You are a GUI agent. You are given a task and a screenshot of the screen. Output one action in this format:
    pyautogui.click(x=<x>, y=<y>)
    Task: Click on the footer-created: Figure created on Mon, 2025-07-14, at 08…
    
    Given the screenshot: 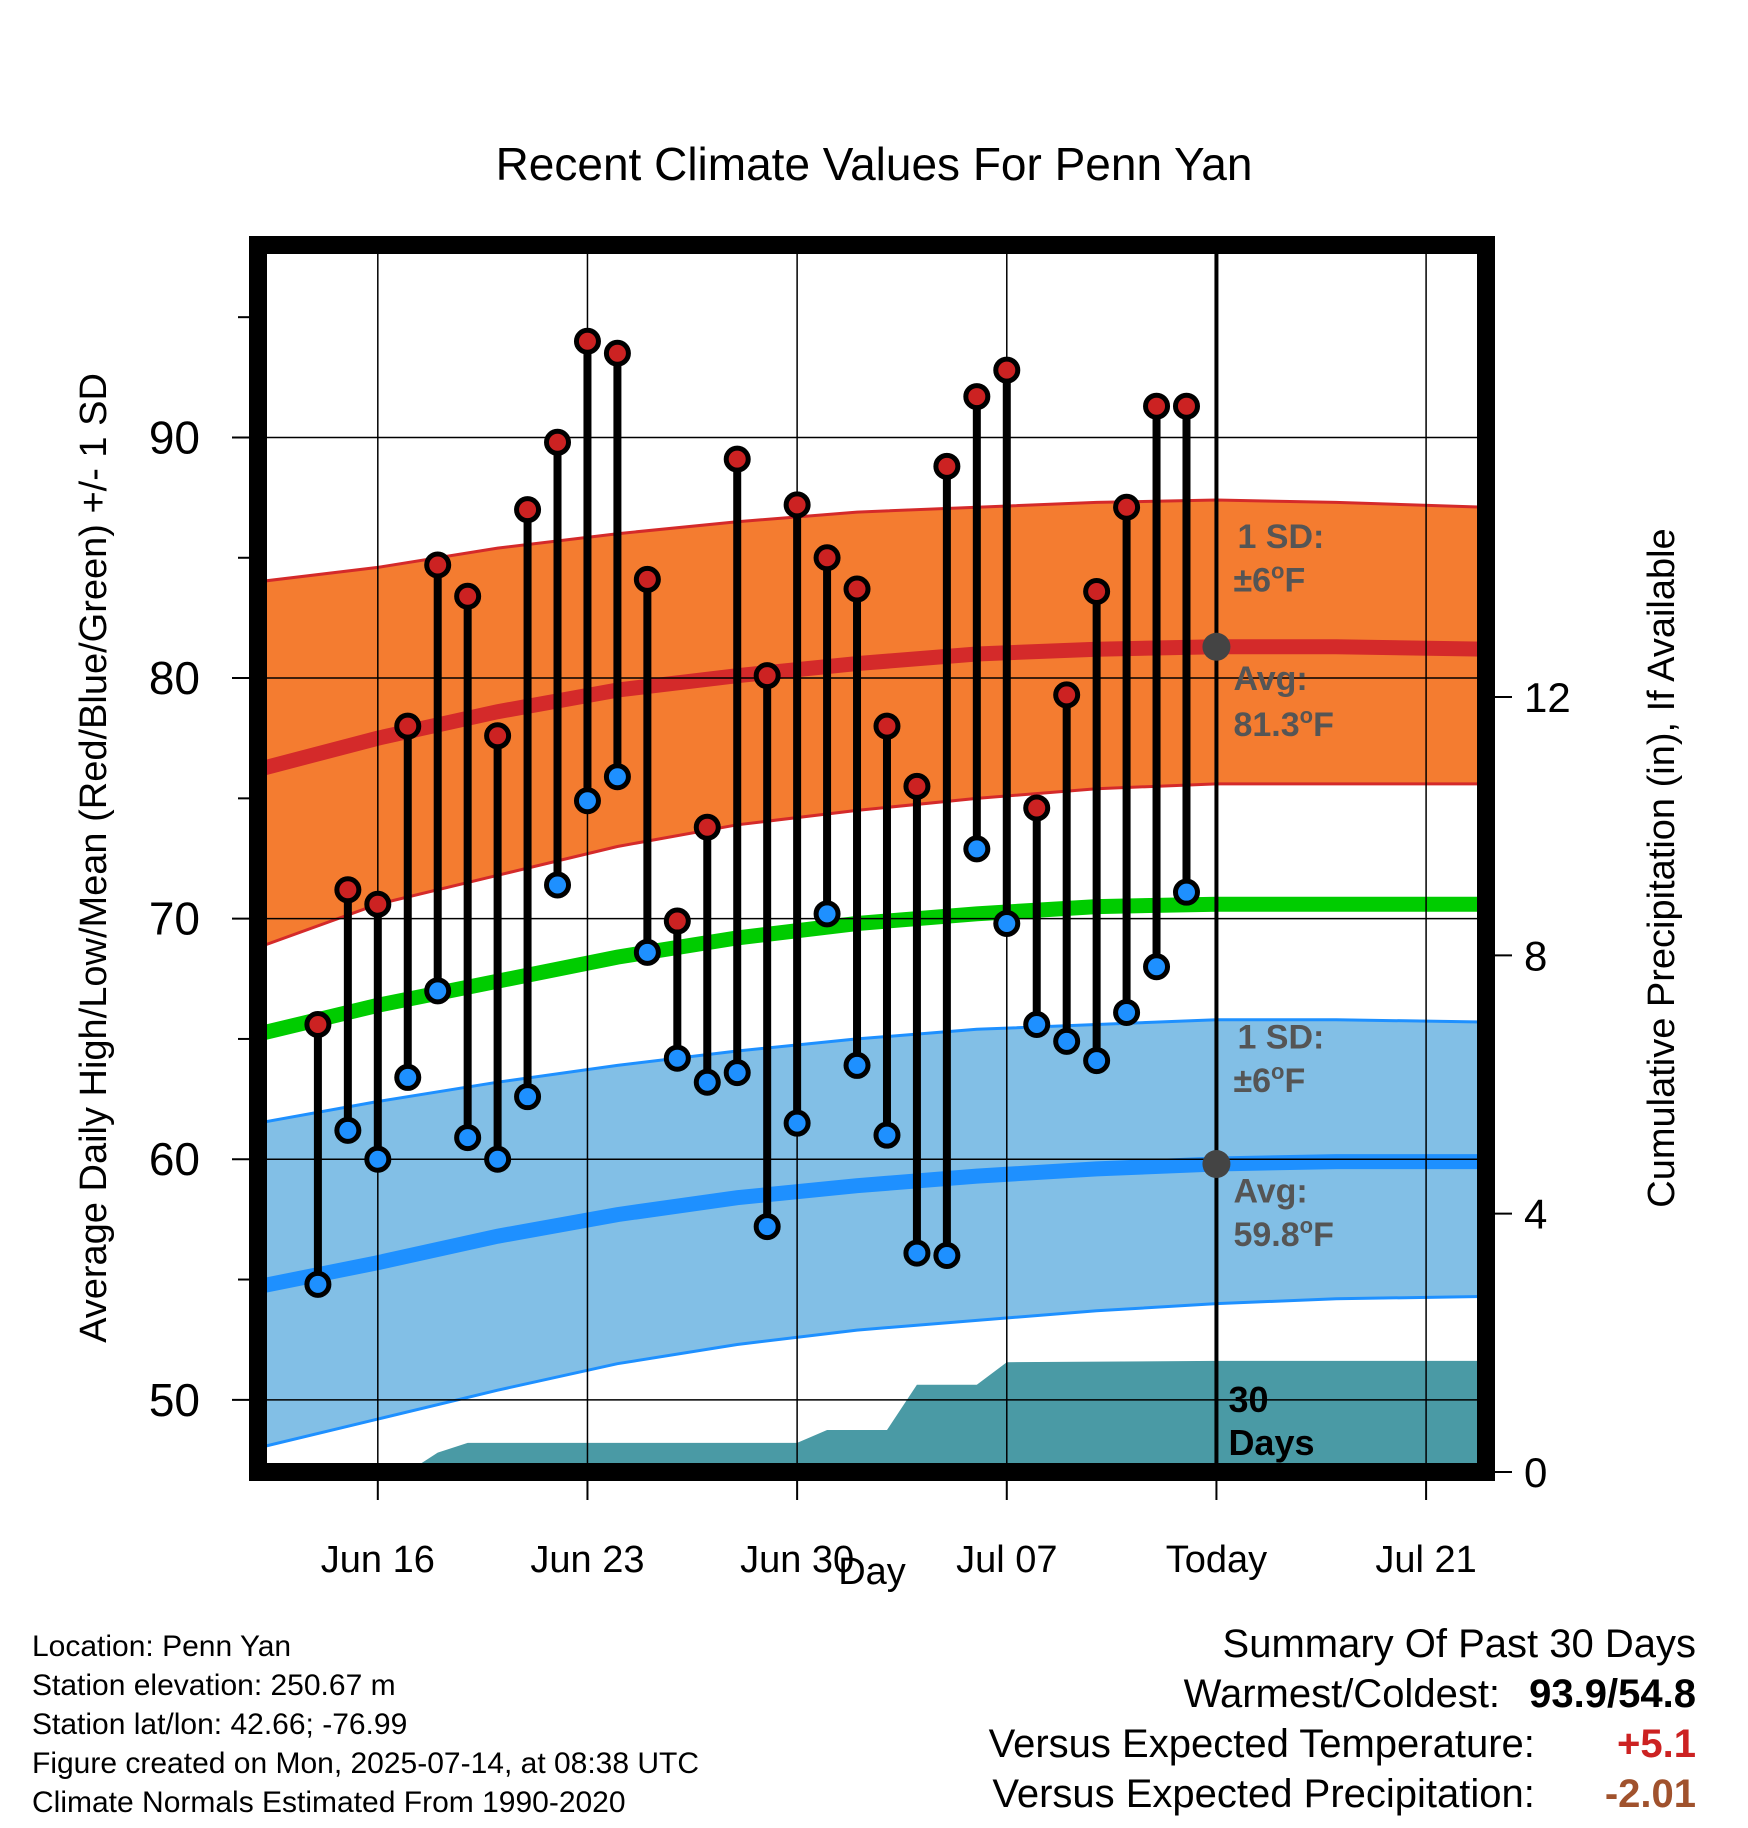 What is the action you would take?
    pyautogui.click(x=366, y=1763)
    